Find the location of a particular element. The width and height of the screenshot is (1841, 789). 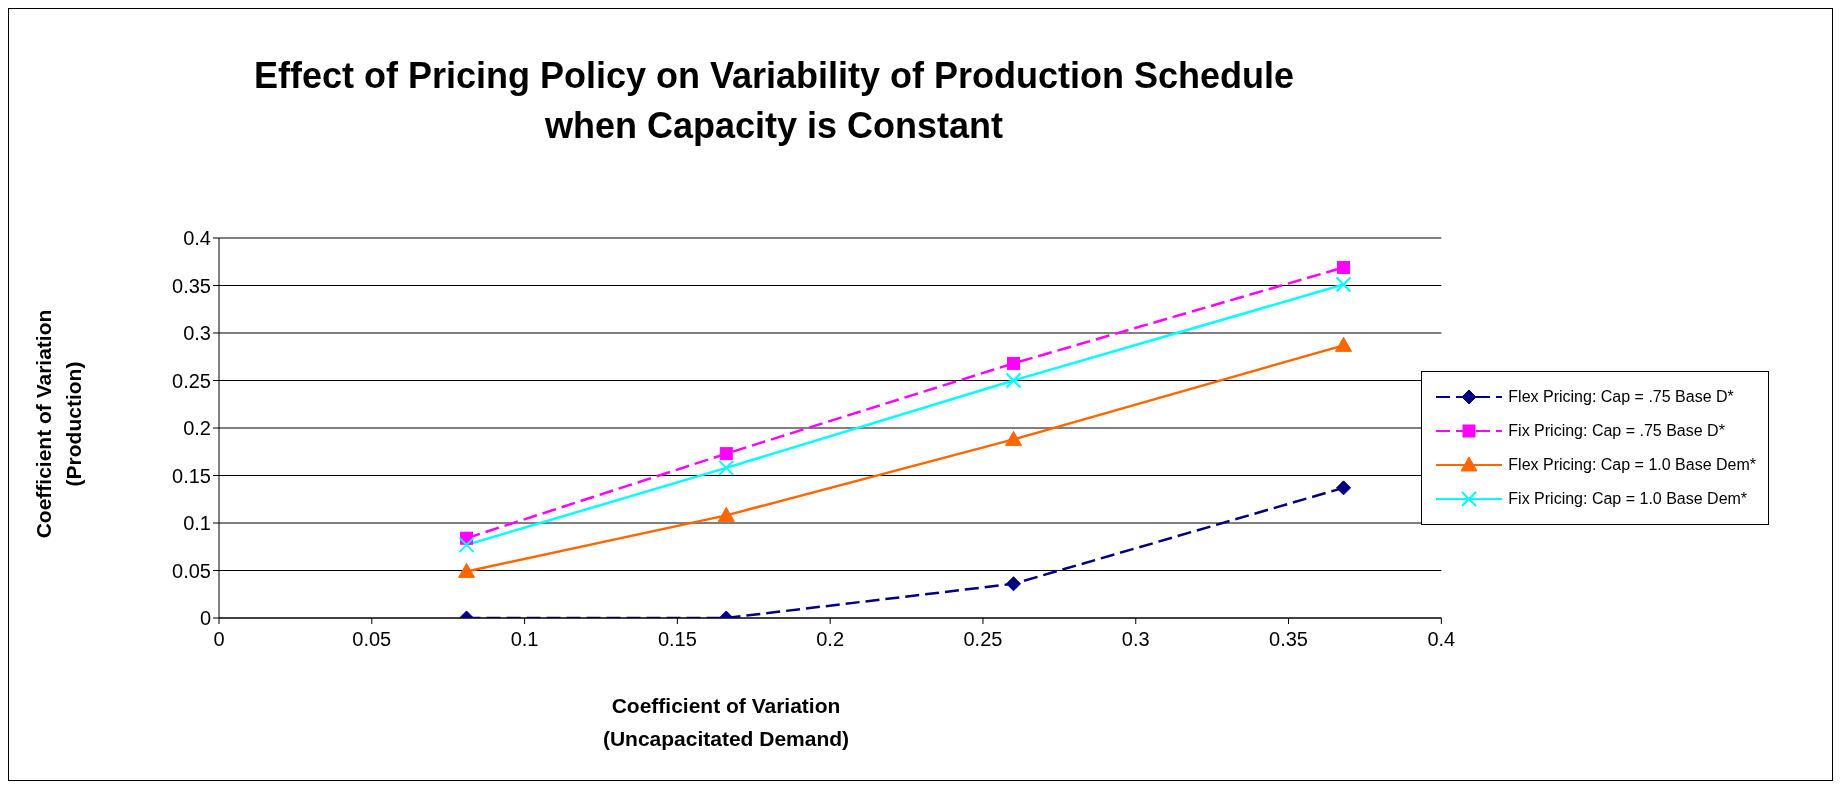

x-tick-label: 0.4 is located at coordinates (1441, 639).